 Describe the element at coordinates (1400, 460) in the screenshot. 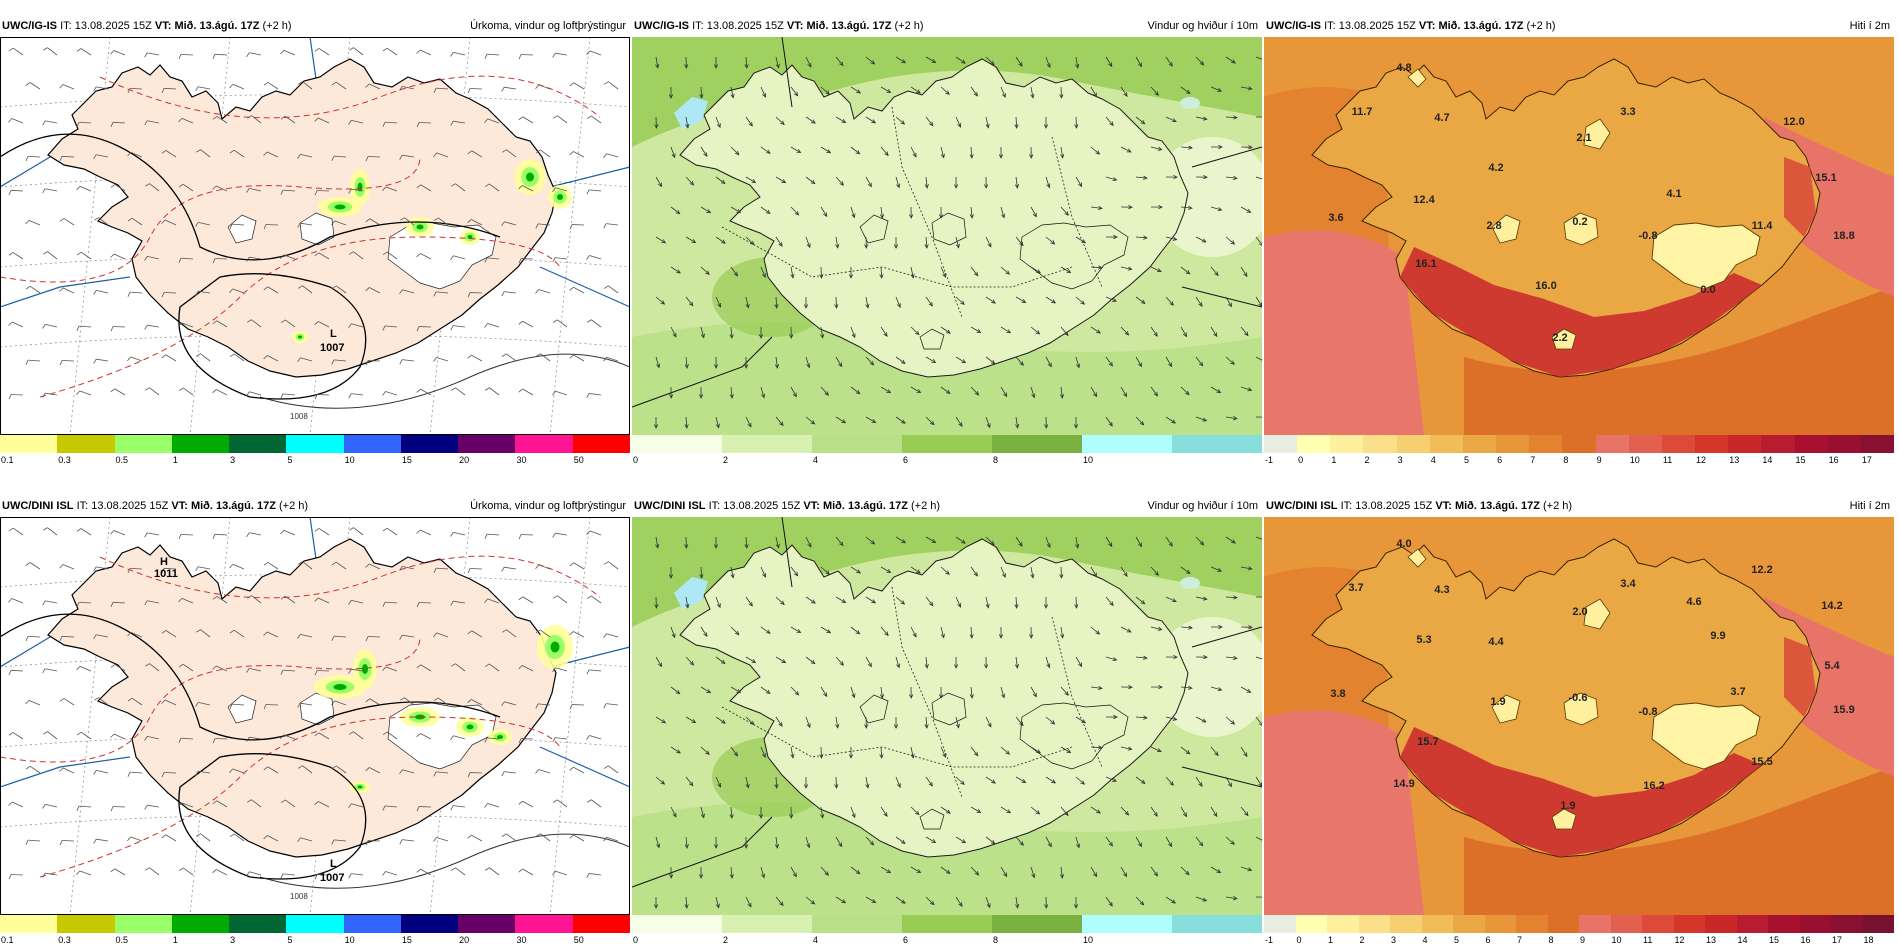

I see `colorbar-tick-label: 3` at that location.